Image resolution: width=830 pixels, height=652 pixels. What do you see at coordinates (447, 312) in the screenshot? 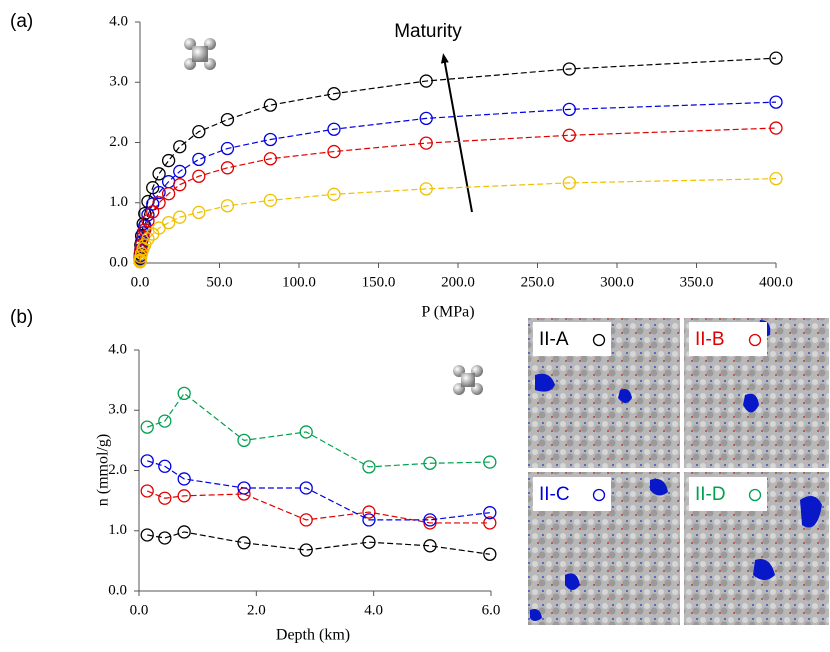
I see `x-axis-label: P (MPa)` at bounding box center [447, 312].